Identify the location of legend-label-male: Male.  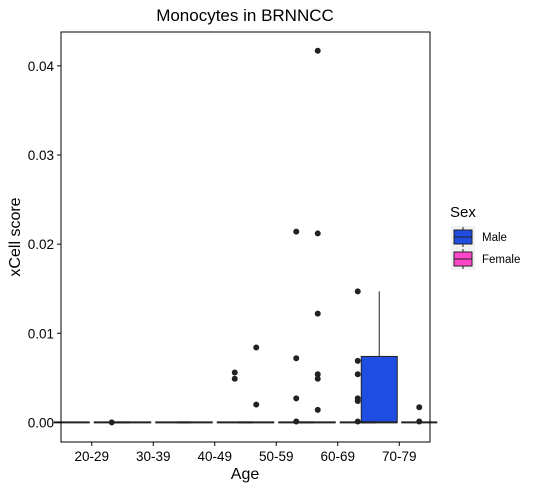
(494, 238).